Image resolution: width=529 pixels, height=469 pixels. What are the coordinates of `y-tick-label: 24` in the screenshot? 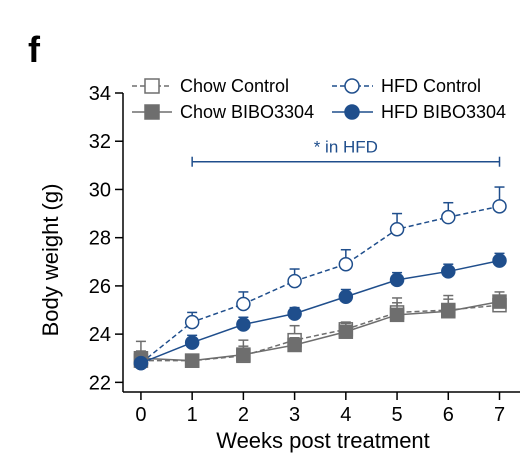 It's located at (100, 335).